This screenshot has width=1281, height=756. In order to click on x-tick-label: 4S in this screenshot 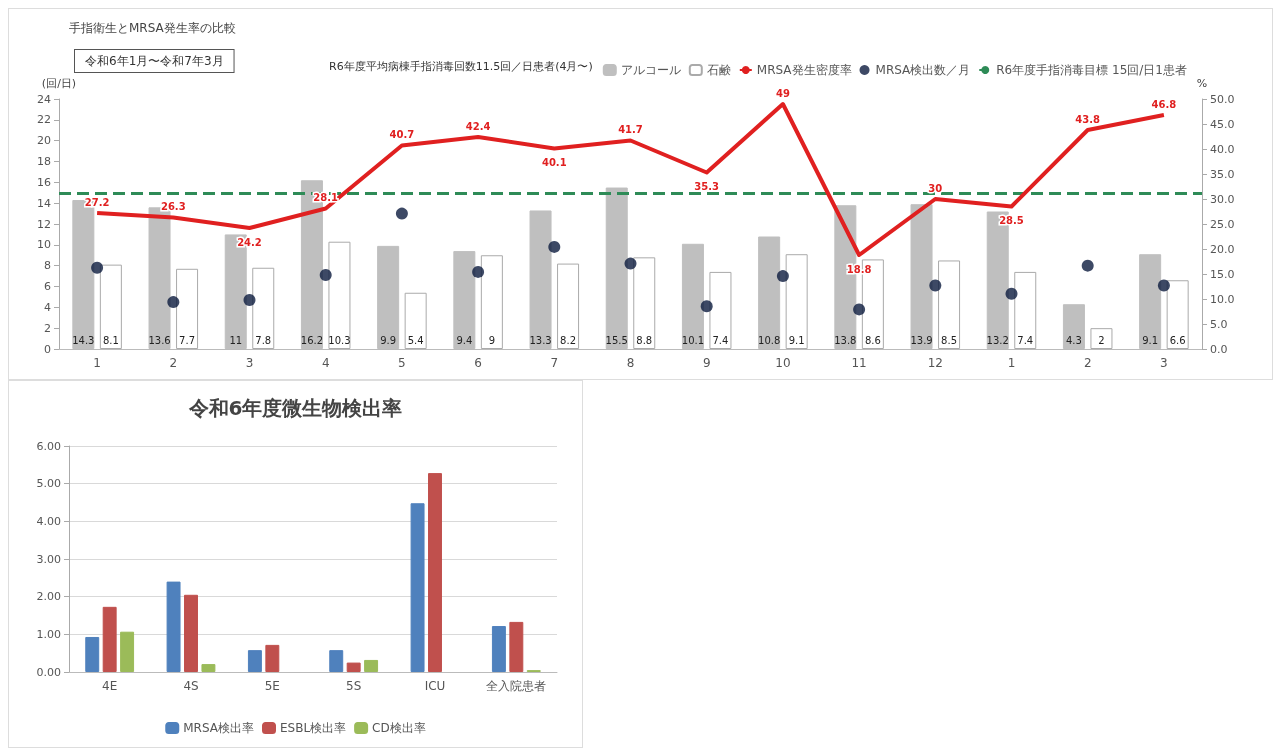, I will do `click(191, 686)`.